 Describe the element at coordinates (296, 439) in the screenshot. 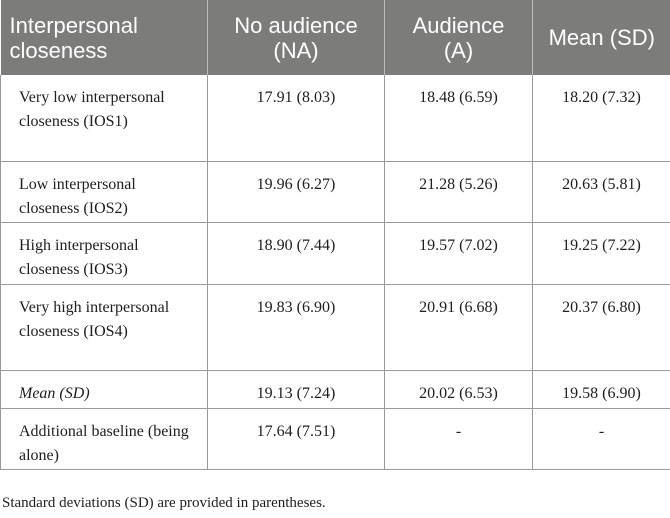

I see `cell-no-audience: 17.64 (7.51)` at that location.